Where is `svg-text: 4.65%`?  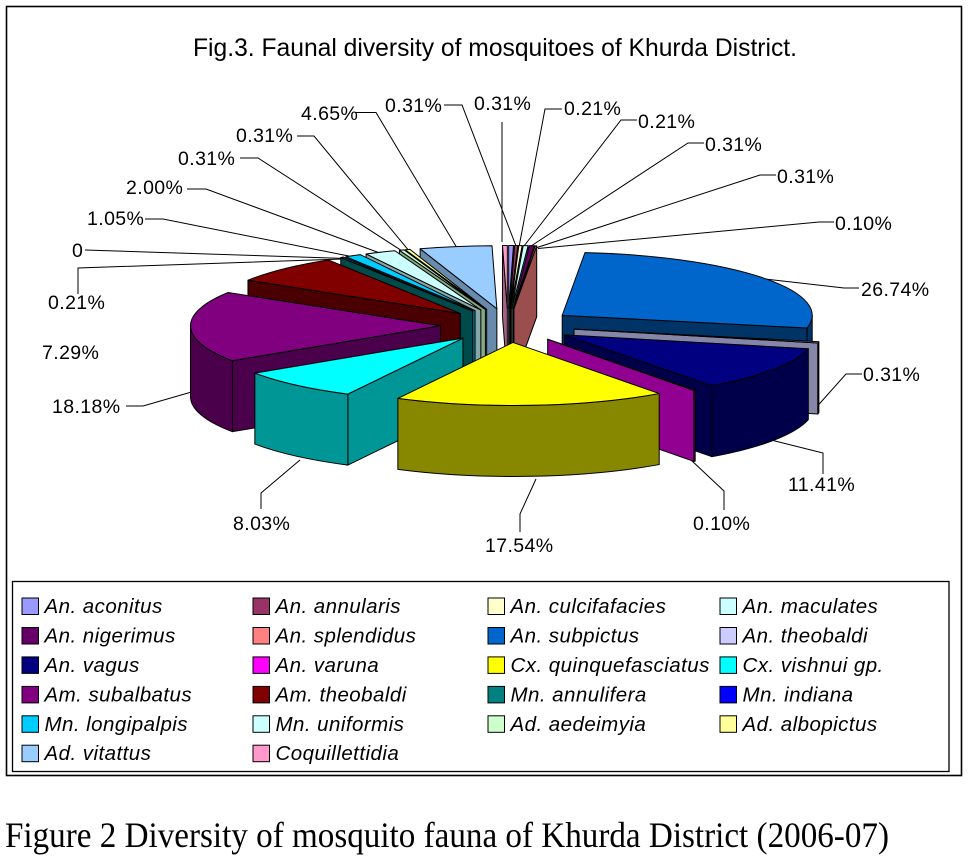 svg-text: 4.65% is located at coordinates (329, 114).